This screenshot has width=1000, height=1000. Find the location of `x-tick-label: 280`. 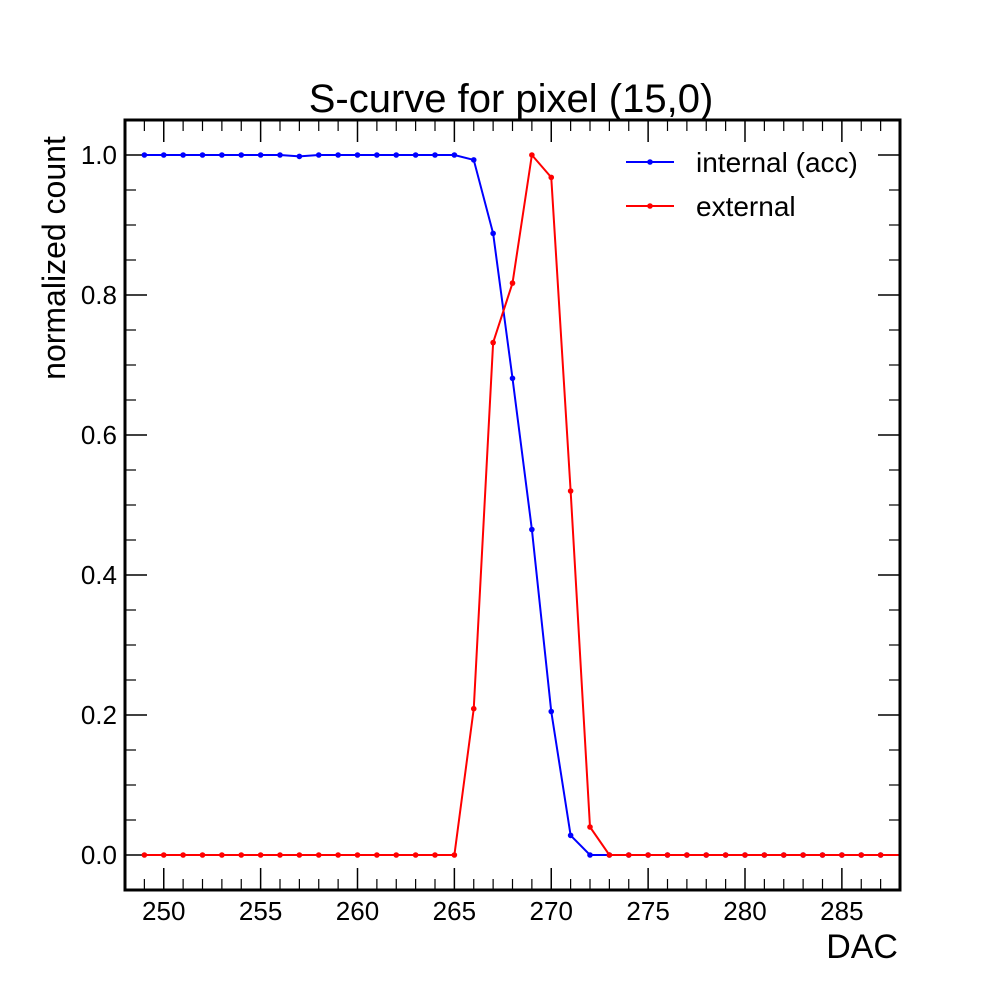

x-tick-label: 280 is located at coordinates (744, 911).